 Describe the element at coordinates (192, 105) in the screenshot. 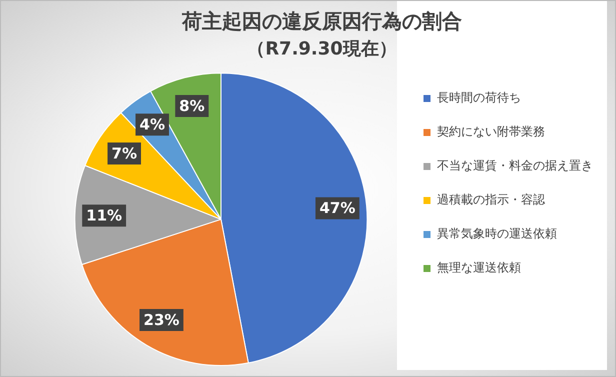

I see `data-label: 8%` at that location.